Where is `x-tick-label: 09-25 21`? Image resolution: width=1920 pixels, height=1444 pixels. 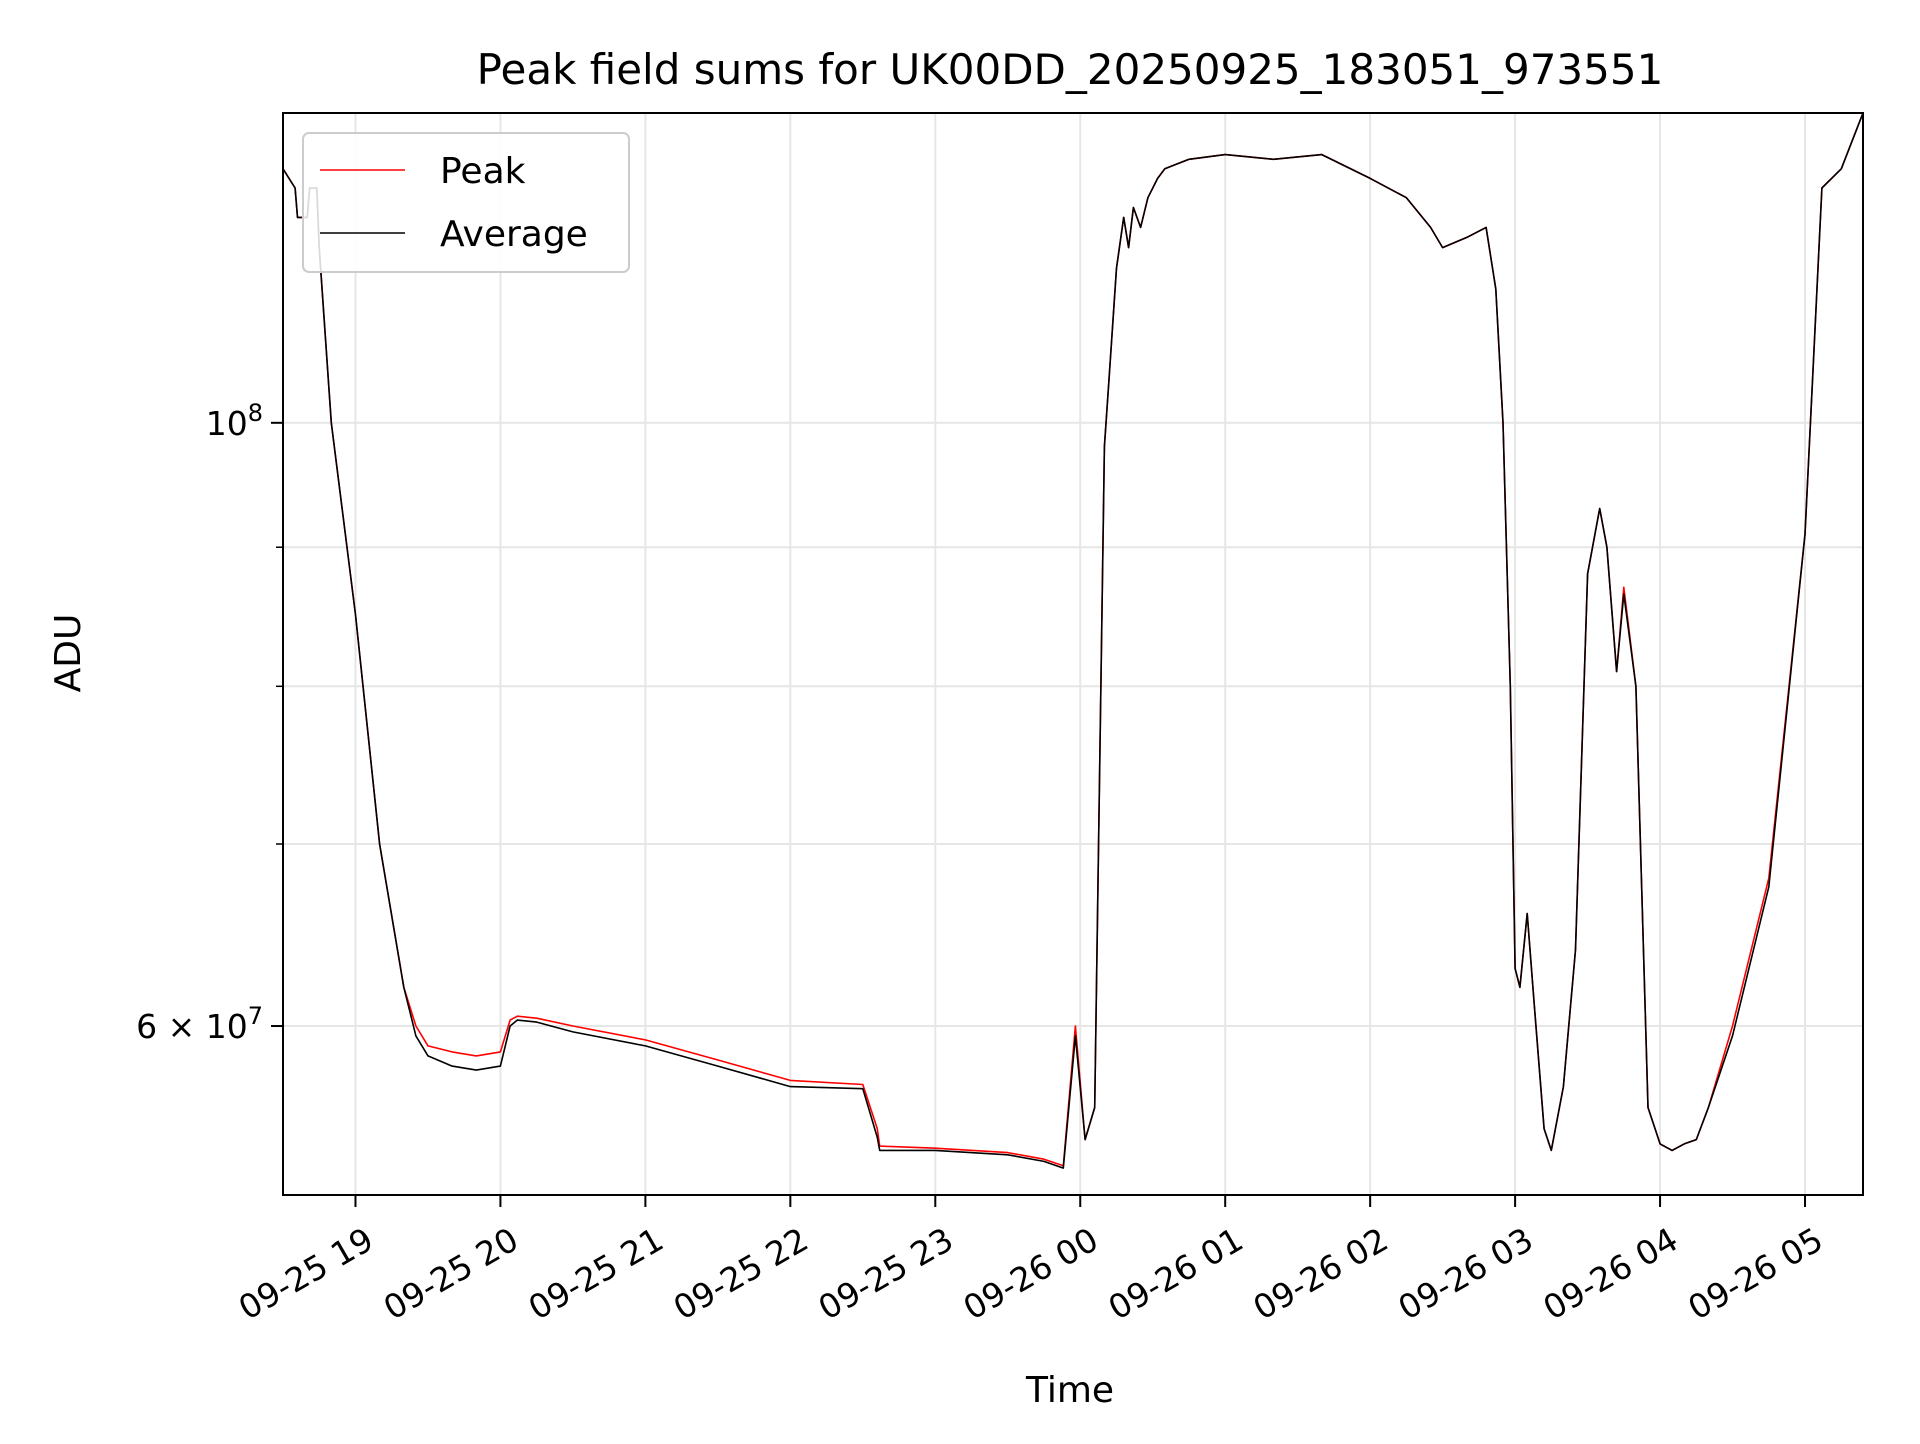 x-tick-label: 09-25 21 is located at coordinates (596, 1274).